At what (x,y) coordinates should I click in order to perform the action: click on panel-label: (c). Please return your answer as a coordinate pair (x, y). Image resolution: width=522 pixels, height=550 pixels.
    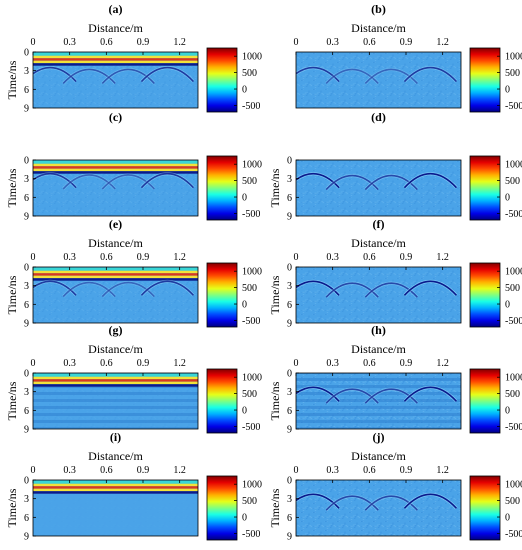
    Looking at the image, I should click on (115, 117).